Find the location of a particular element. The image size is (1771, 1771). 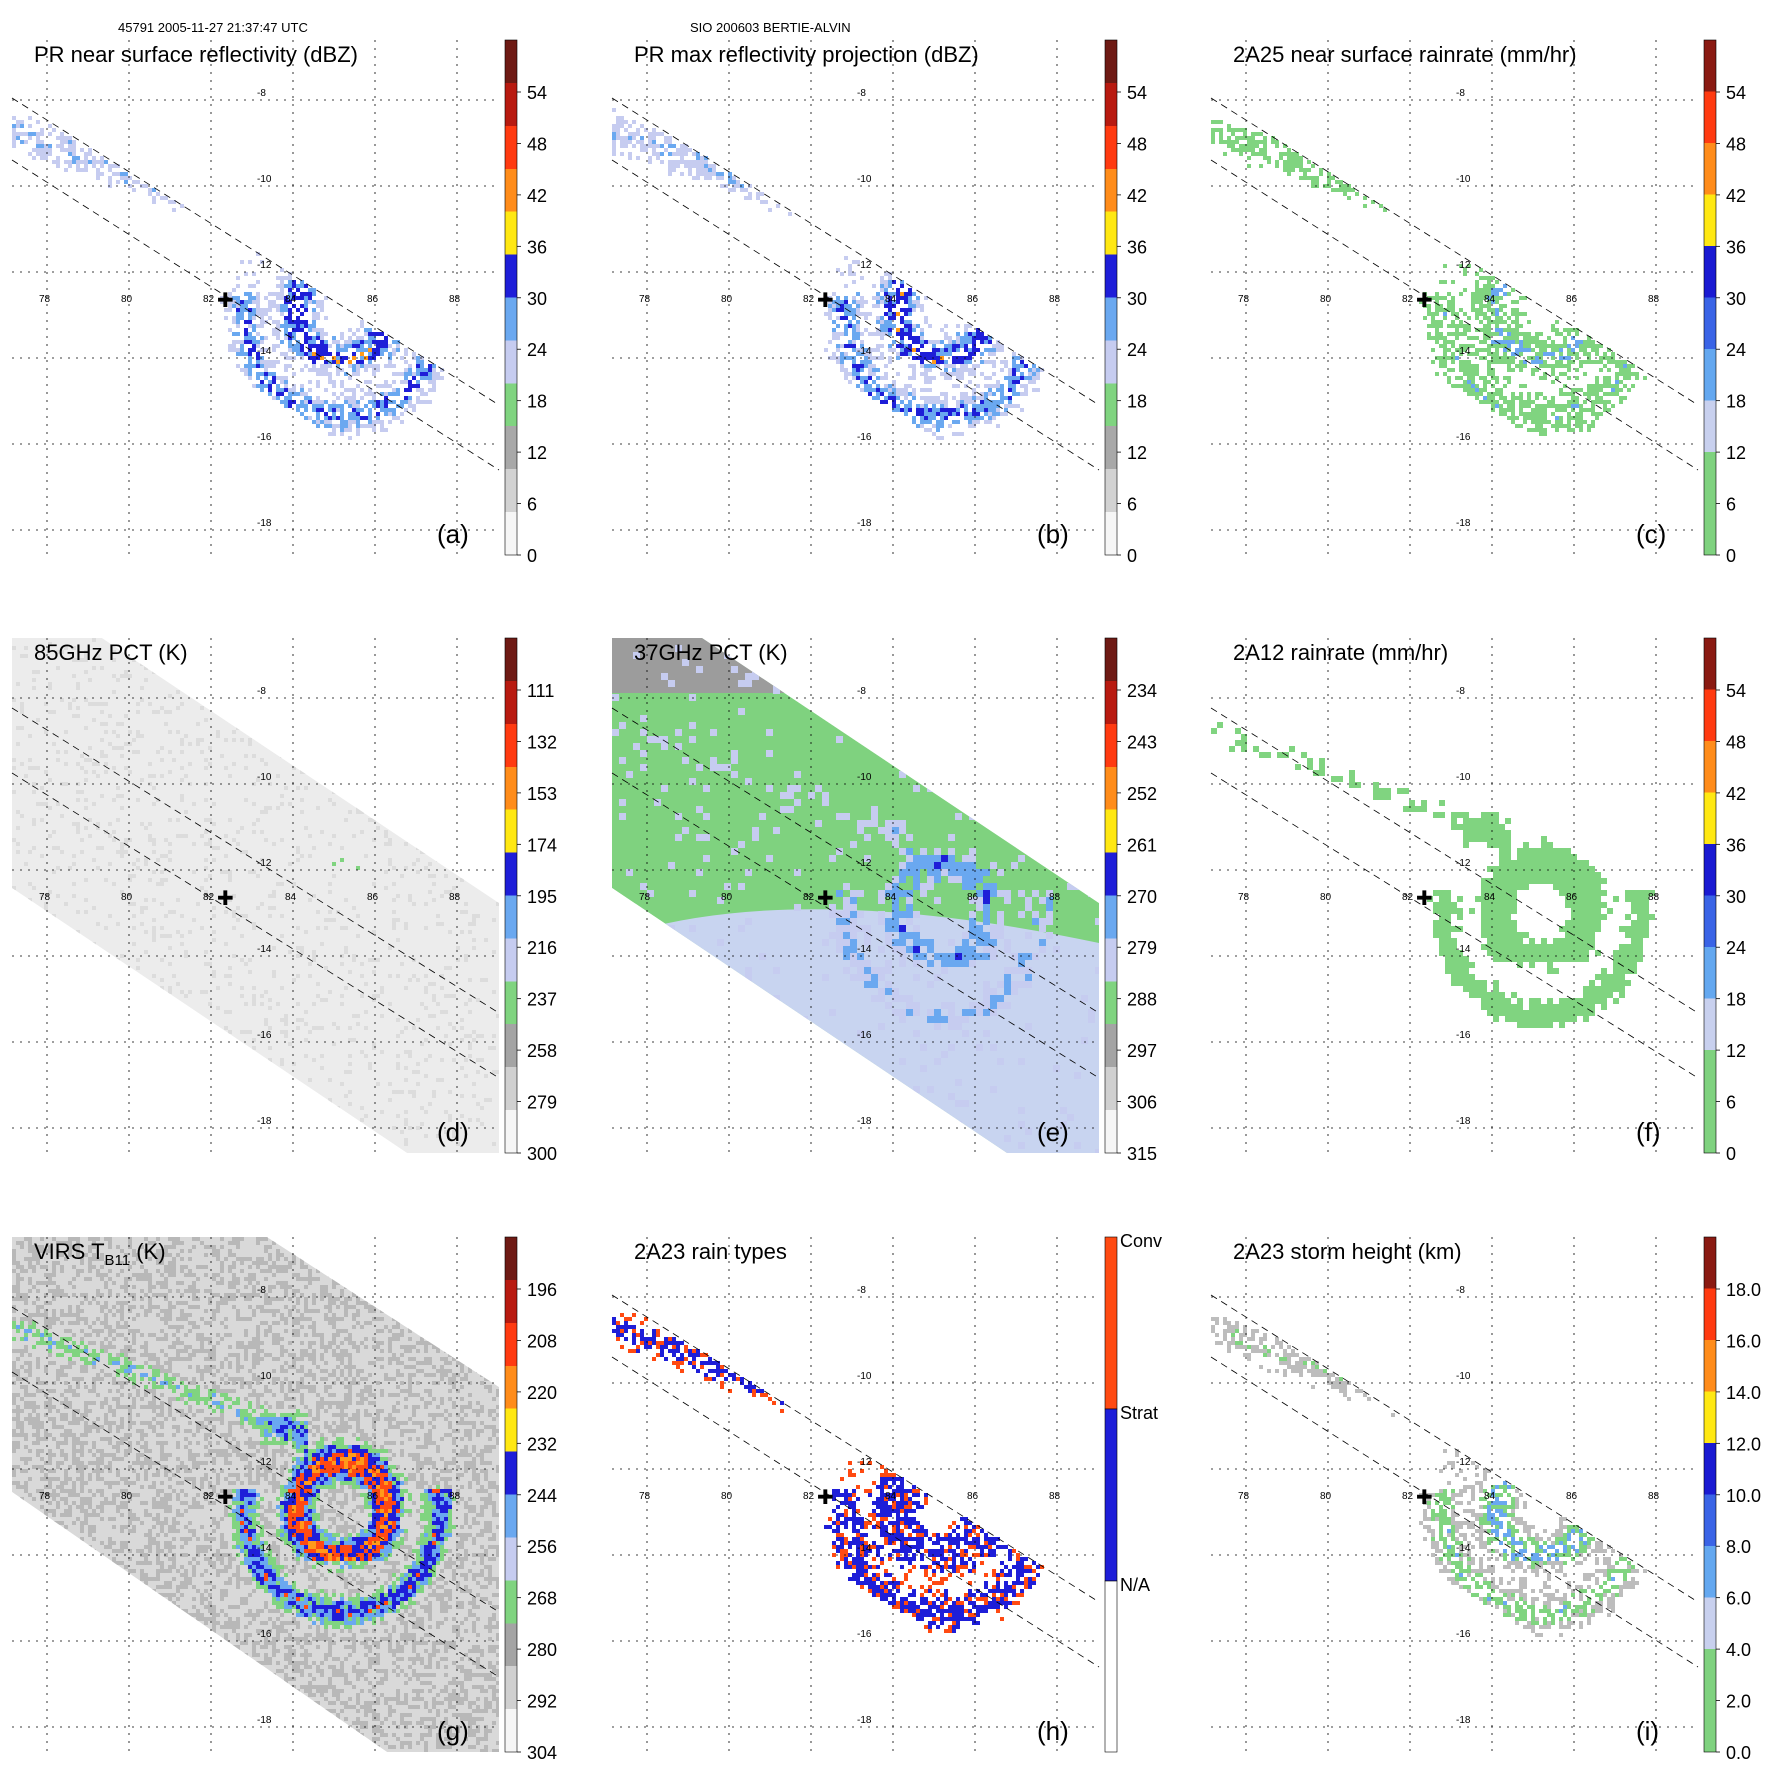

lat-tick-label: -12 is located at coordinates (264, 863).